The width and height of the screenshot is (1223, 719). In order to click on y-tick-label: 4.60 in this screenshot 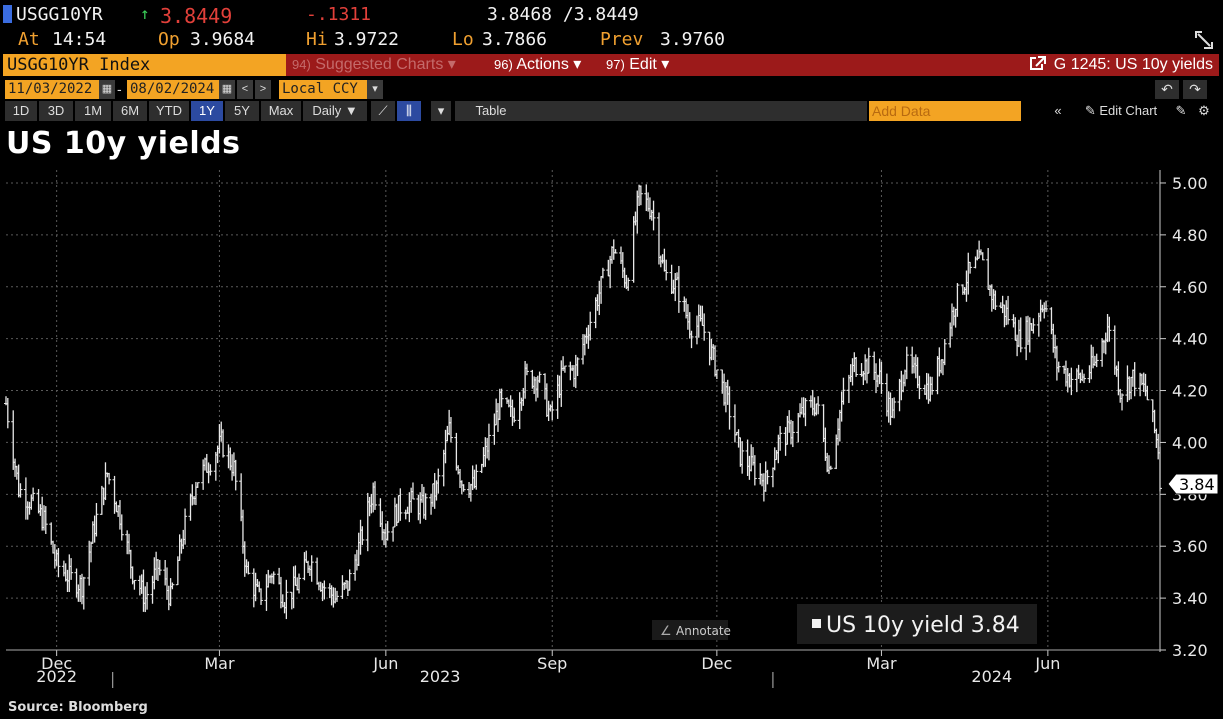, I will do `click(1190, 287)`.